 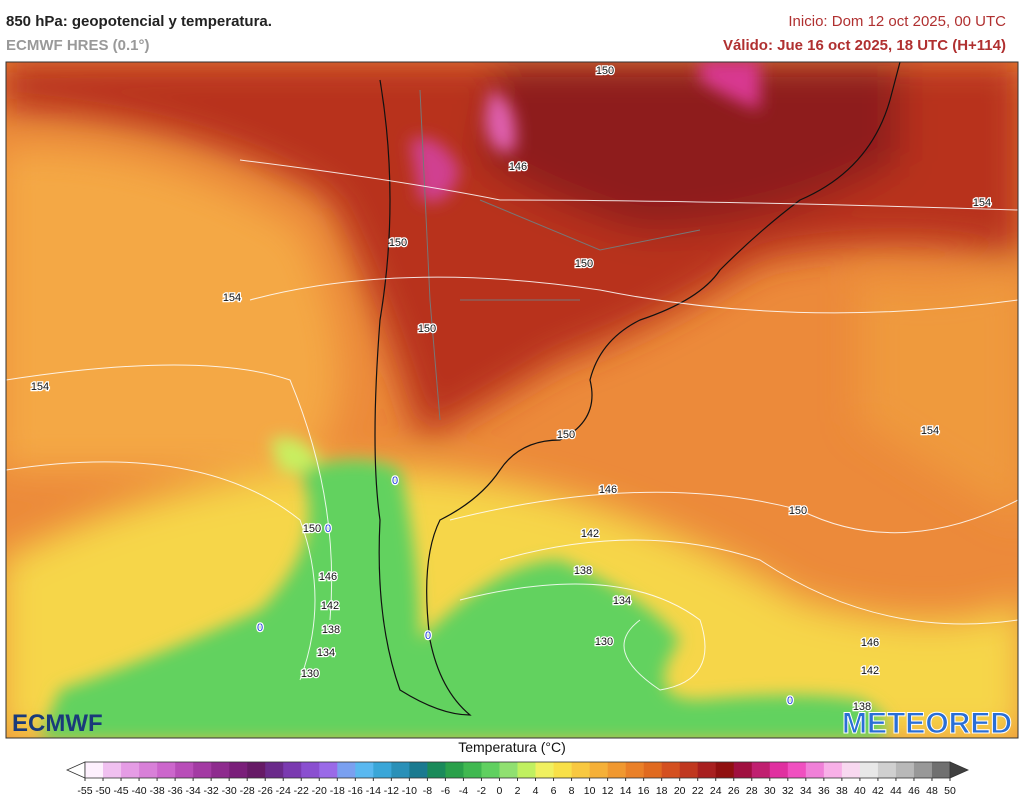 What do you see at coordinates (78, 45) in the screenshot?
I see `model-name: ECMWF HRES (0.1°)` at bounding box center [78, 45].